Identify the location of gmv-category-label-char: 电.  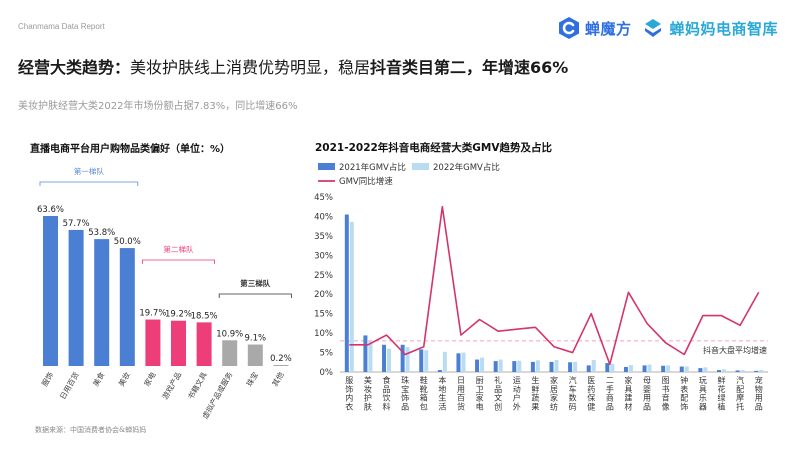
(480, 406).